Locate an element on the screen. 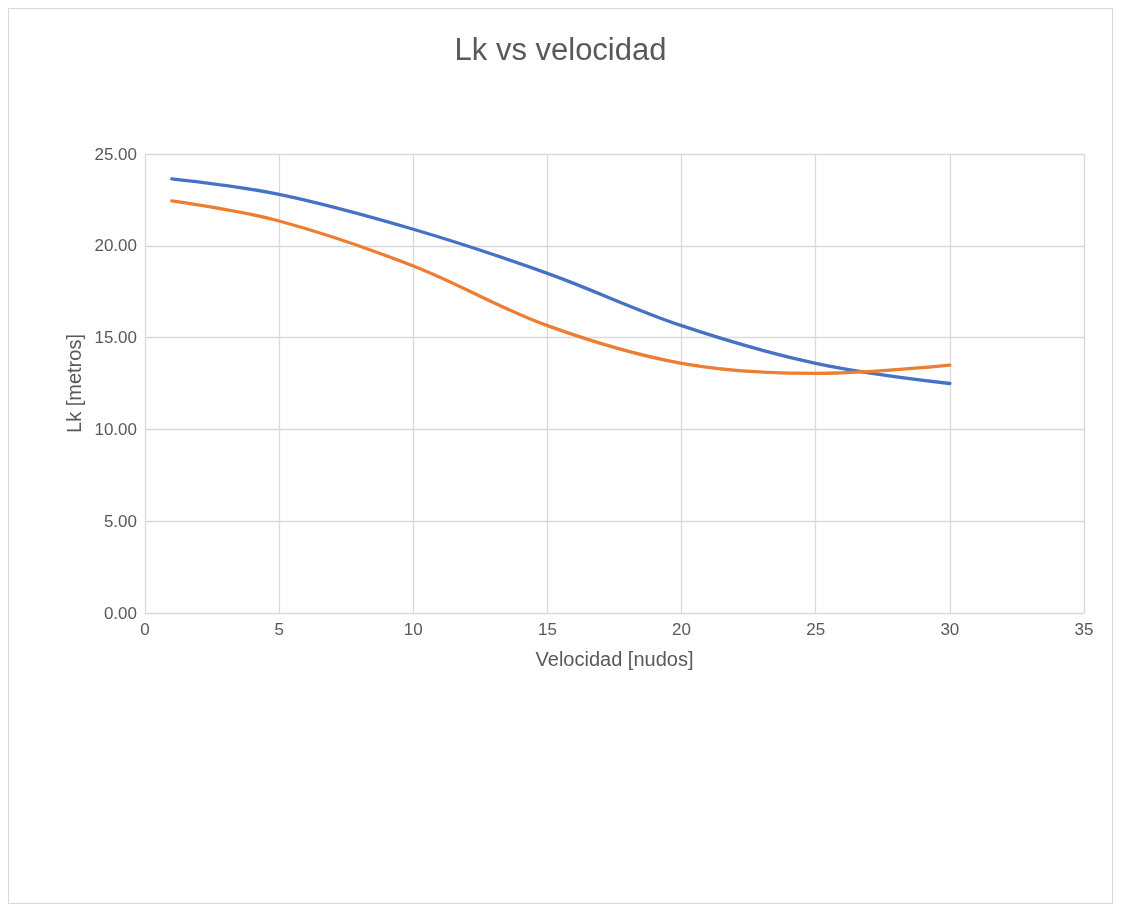 The height and width of the screenshot is (912, 1121). x-tick-label: 30 is located at coordinates (950, 629).